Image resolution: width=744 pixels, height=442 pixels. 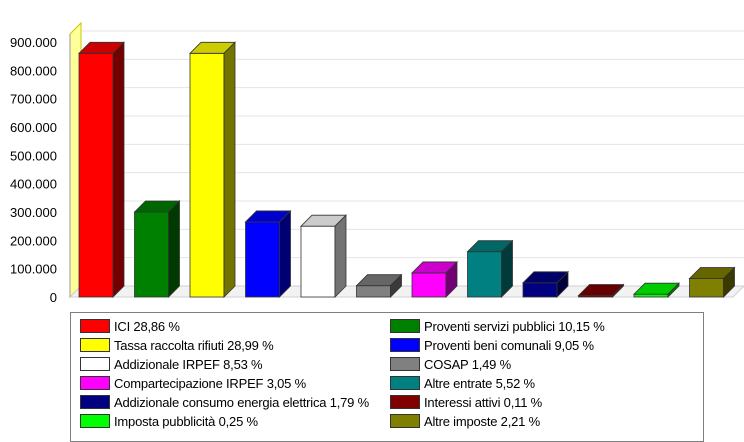 I want to click on legend-label: Tassa raccolta rifiuti 28,99 %, so click(x=194, y=345).